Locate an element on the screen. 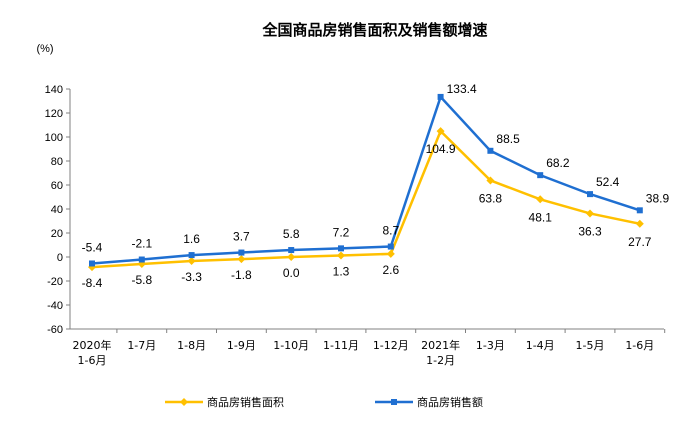  data-label: 27.7 is located at coordinates (640, 242).